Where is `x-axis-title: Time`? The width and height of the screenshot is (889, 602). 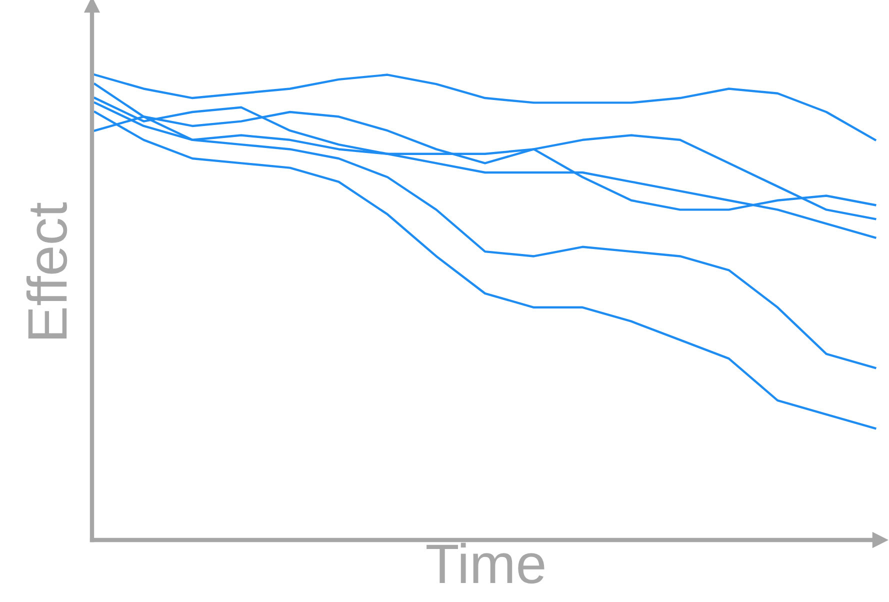
x-axis-title: Time is located at coordinates (485, 563).